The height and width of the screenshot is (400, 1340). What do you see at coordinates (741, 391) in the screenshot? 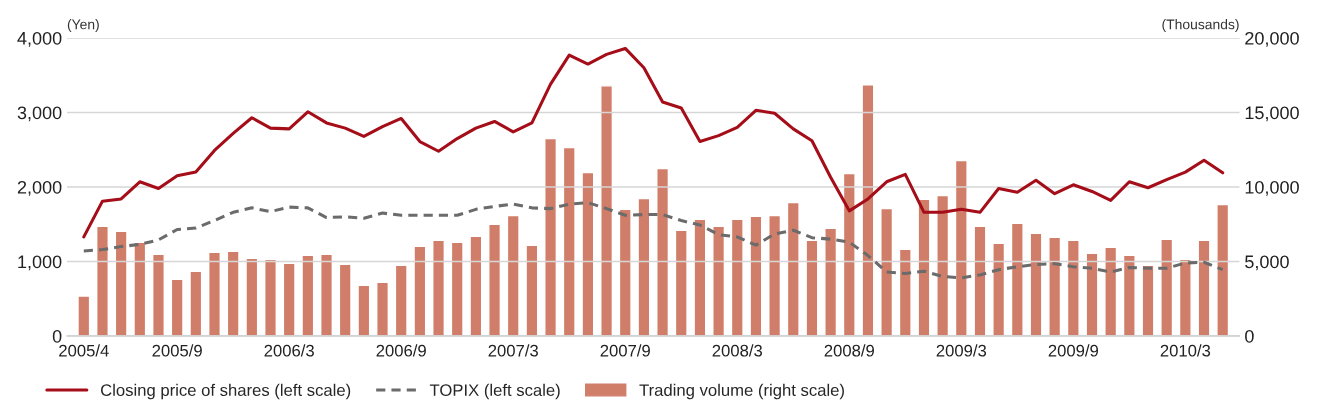
I see `legend-label: Trading volume (right scale)` at bounding box center [741, 391].